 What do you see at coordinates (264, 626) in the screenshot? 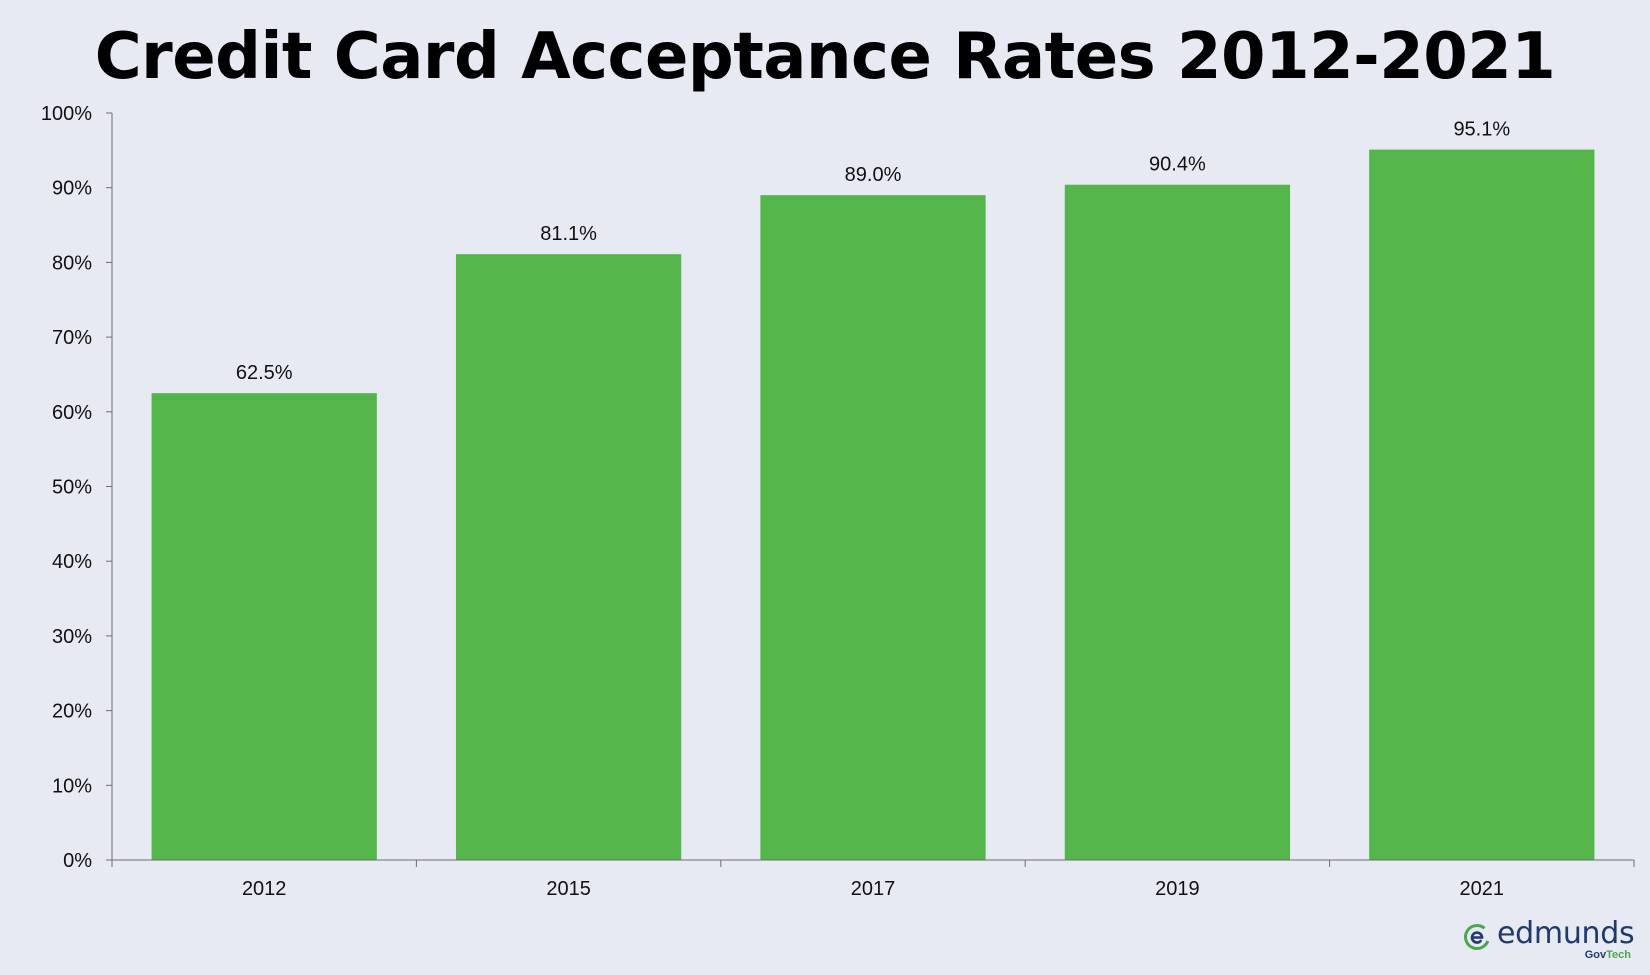
I see `bar-2012` at bounding box center [264, 626].